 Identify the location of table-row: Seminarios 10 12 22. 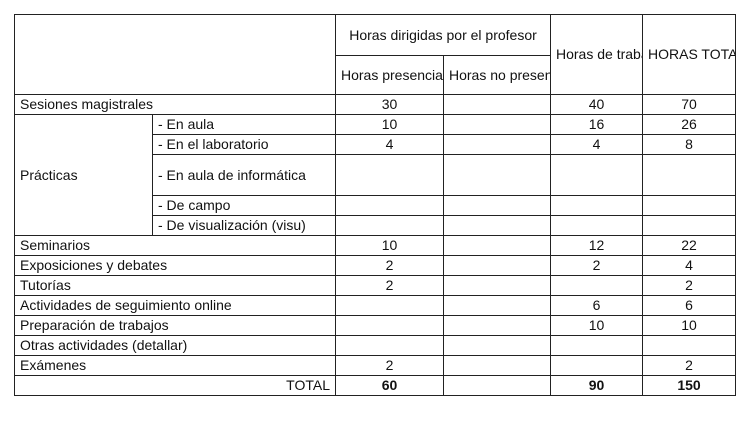
(375, 245).